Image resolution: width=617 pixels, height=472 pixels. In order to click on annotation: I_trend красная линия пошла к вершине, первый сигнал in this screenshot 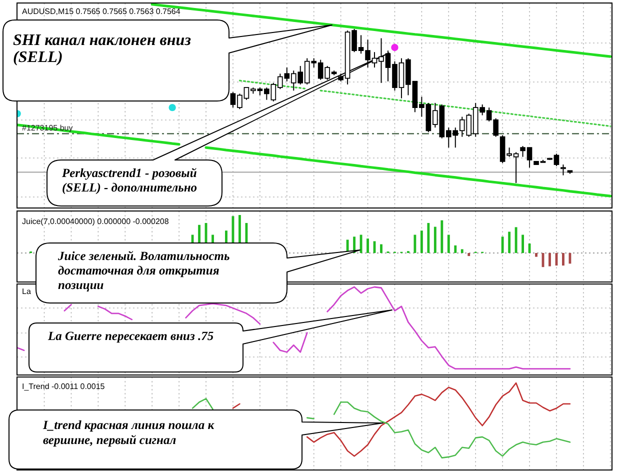, I will do `click(128, 432)`.